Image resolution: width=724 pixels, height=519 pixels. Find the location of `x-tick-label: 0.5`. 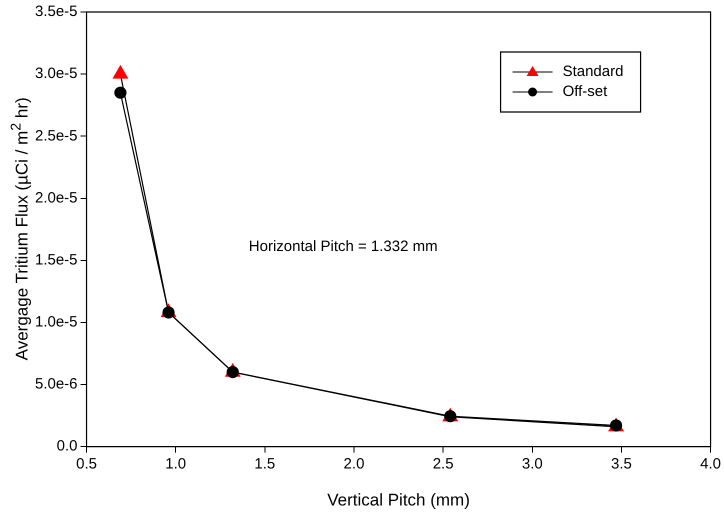

x-tick-label: 0.5 is located at coordinates (86, 464).